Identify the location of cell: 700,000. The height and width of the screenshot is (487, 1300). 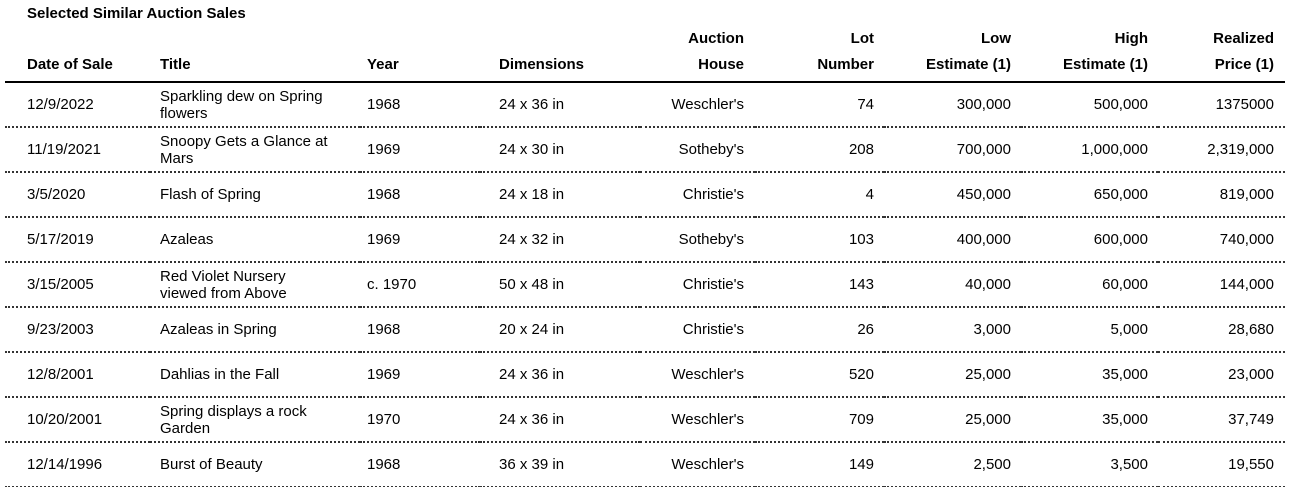
(952, 150).